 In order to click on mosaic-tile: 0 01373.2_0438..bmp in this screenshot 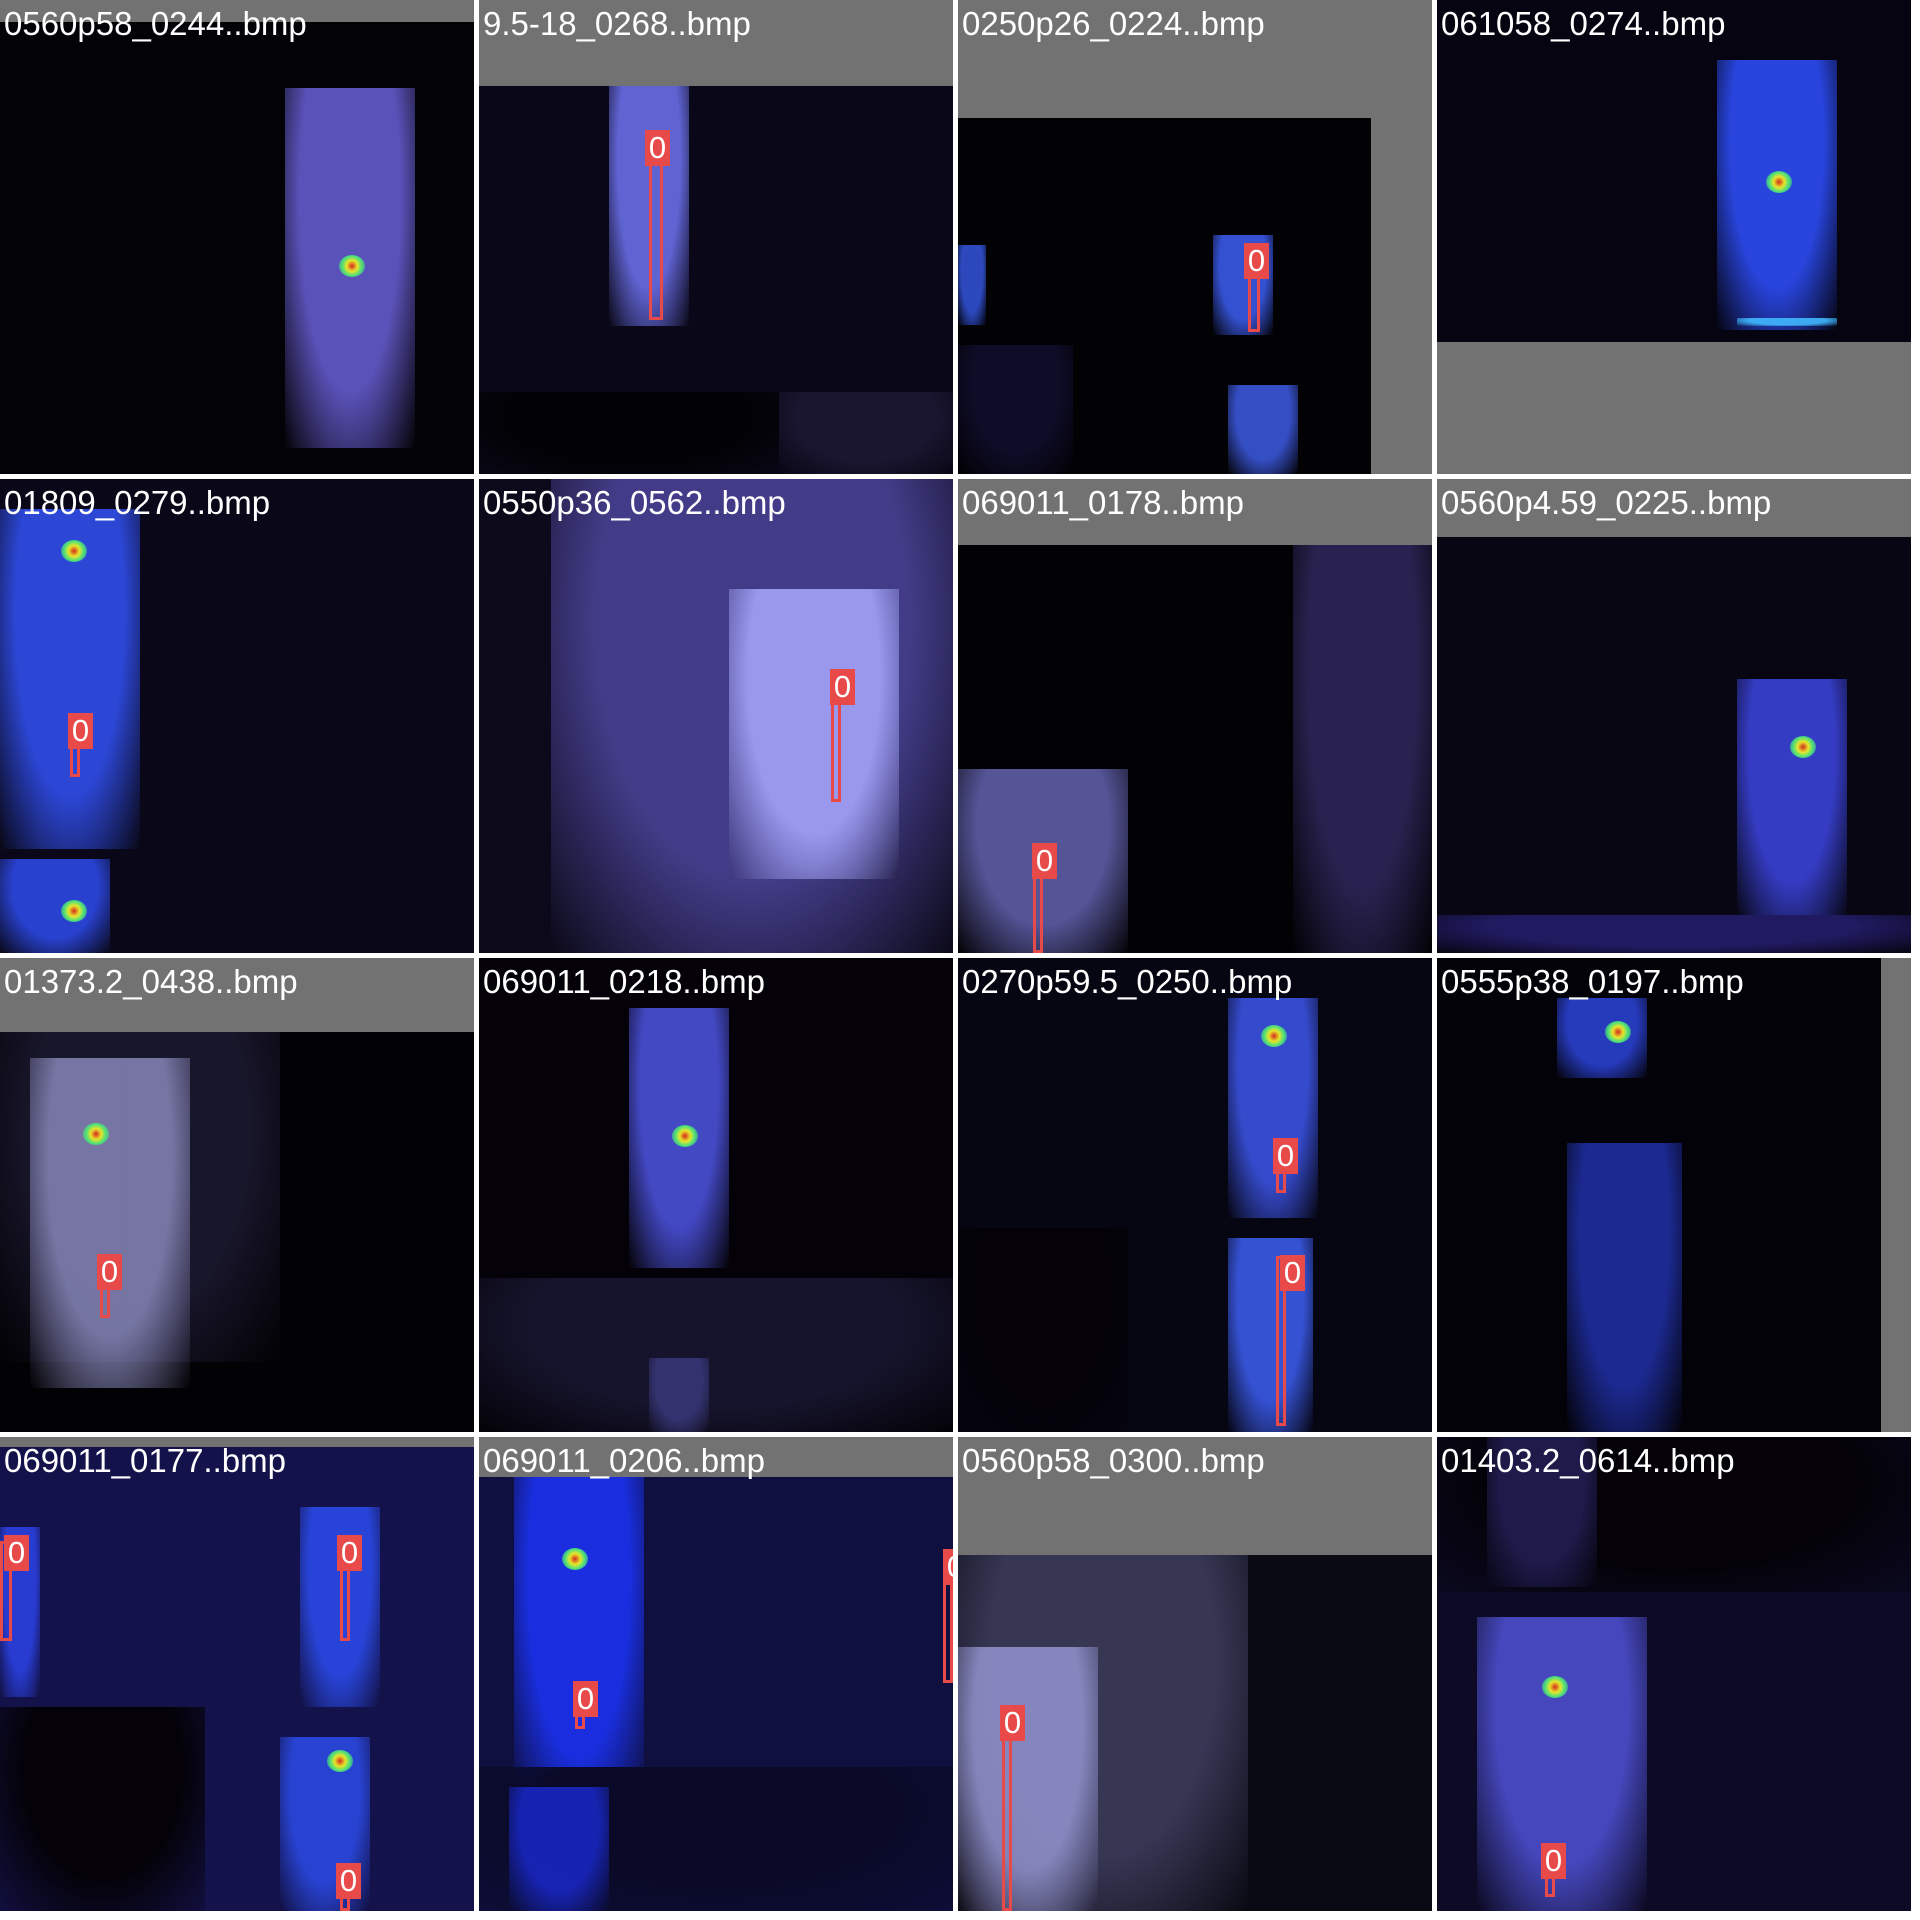, I will do `click(237, 1195)`.